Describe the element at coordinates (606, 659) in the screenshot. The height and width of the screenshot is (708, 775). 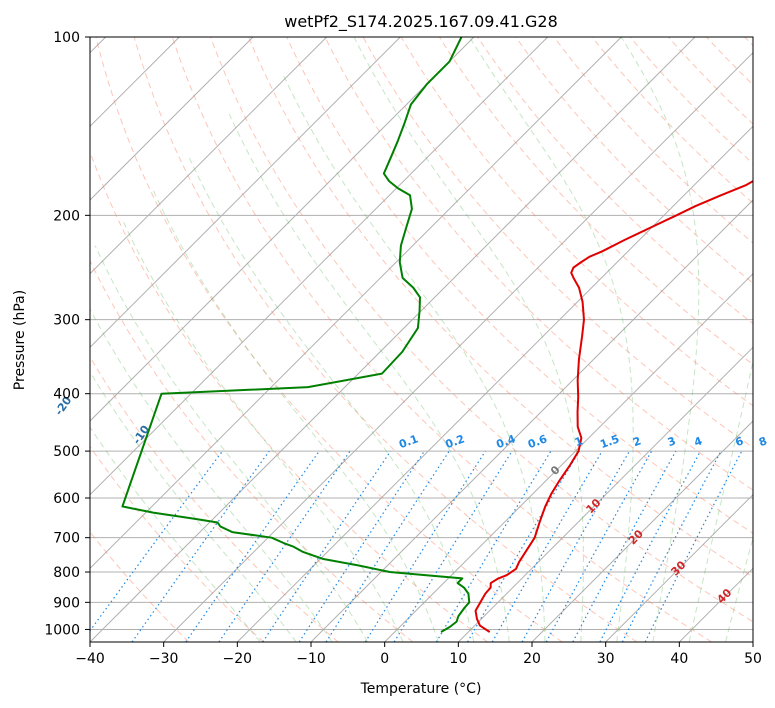
I see `x-tick-label: 30` at that location.